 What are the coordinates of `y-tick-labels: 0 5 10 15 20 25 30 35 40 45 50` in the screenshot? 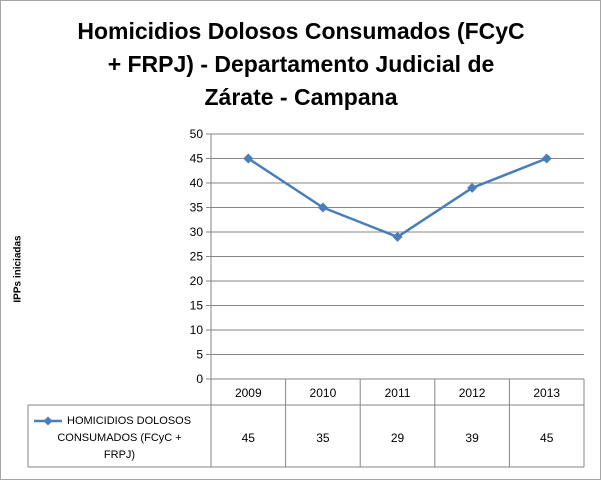 It's located at (197, 256).